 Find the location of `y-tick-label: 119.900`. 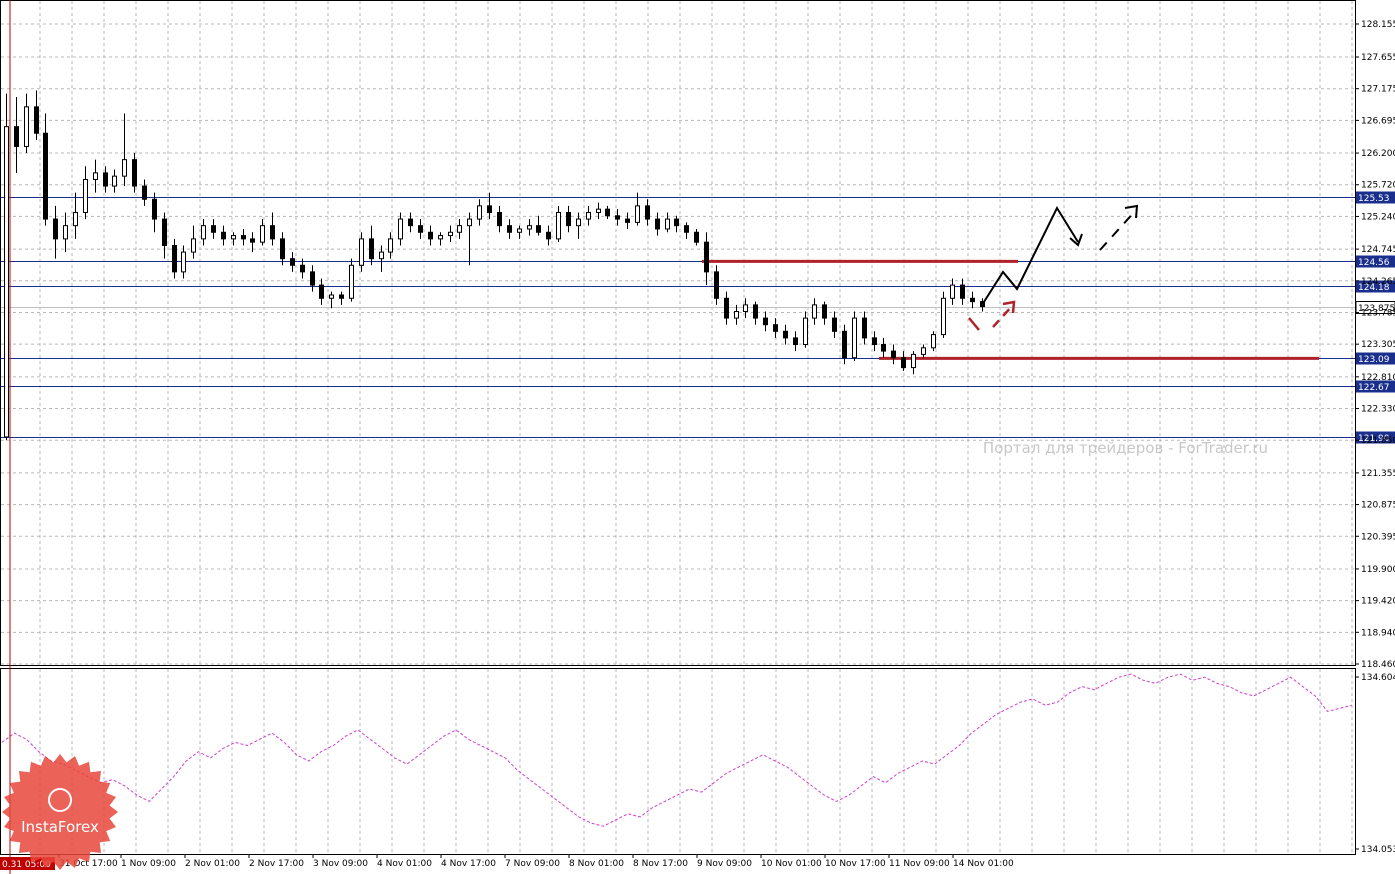

y-tick-label: 119.900 is located at coordinates (1378, 570).